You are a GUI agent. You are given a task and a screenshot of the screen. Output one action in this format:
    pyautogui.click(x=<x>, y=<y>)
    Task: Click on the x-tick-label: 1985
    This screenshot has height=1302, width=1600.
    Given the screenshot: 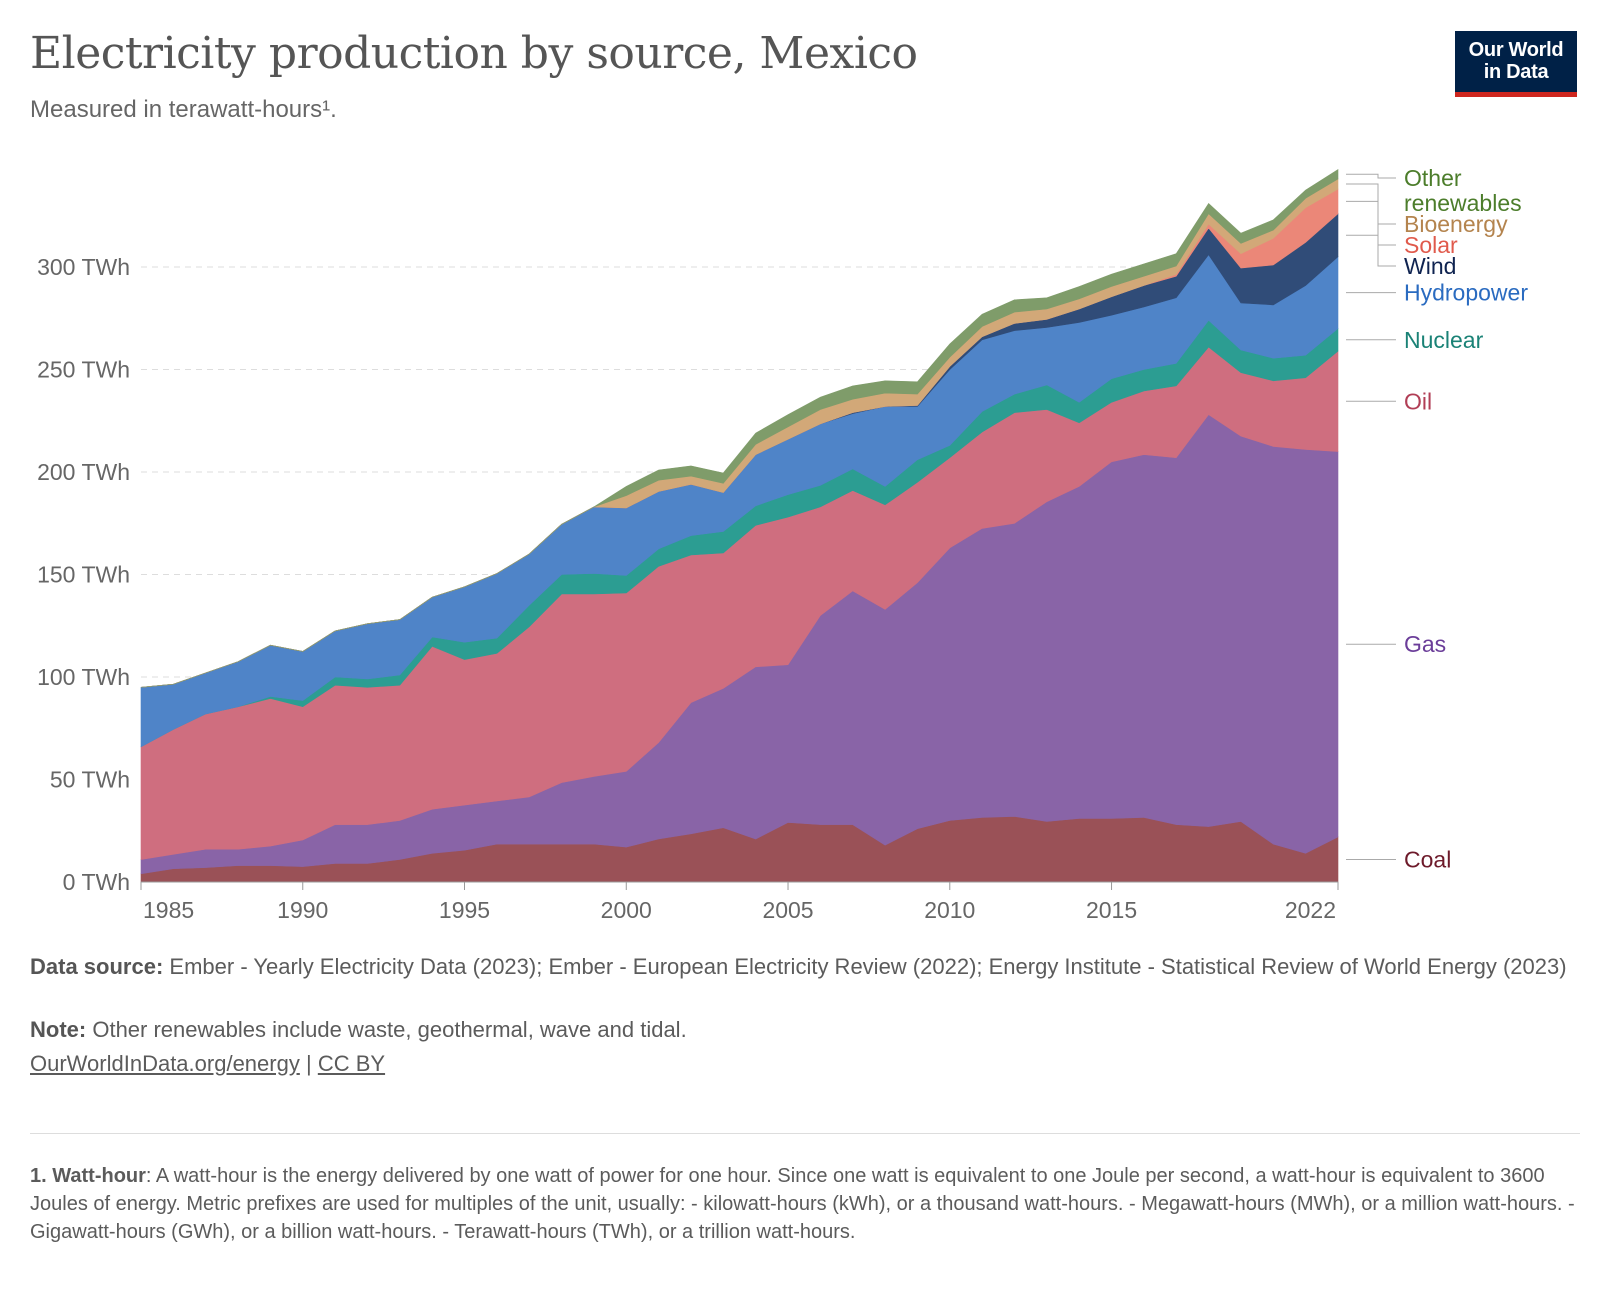 What is the action you would take?
    pyautogui.click(x=168, y=910)
    